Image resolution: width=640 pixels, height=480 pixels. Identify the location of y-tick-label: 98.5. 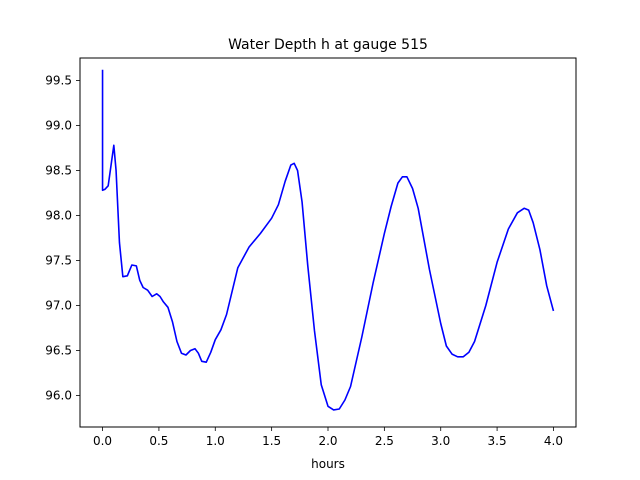
(58, 171).